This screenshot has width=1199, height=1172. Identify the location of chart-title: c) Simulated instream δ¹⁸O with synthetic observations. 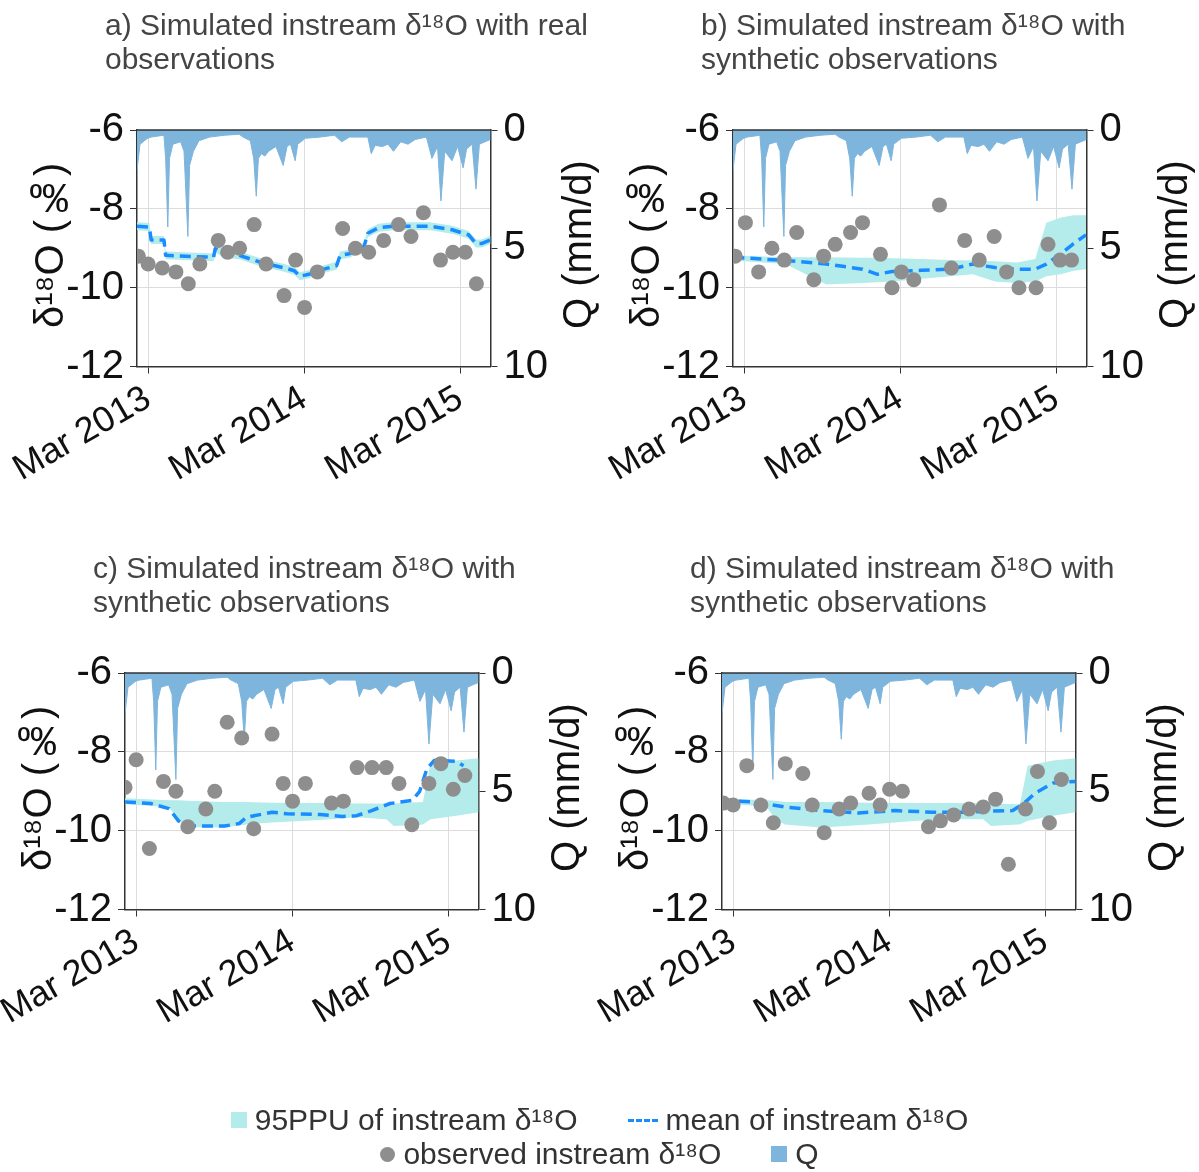
(305, 585).